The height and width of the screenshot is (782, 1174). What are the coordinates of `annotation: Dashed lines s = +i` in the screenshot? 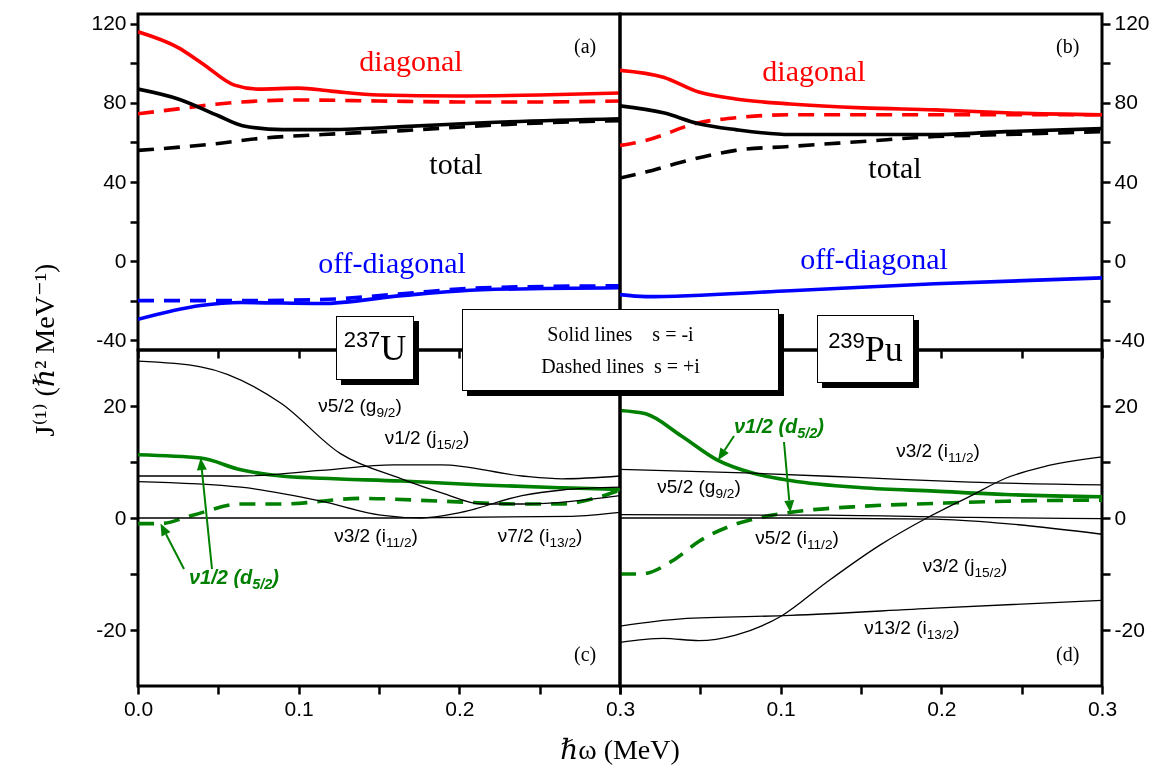 It's located at (620, 366).